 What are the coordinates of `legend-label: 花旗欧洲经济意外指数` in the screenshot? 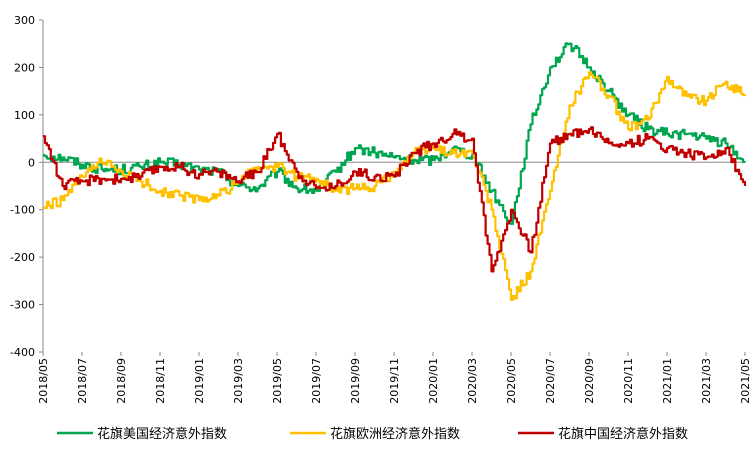 It's located at (395, 434).